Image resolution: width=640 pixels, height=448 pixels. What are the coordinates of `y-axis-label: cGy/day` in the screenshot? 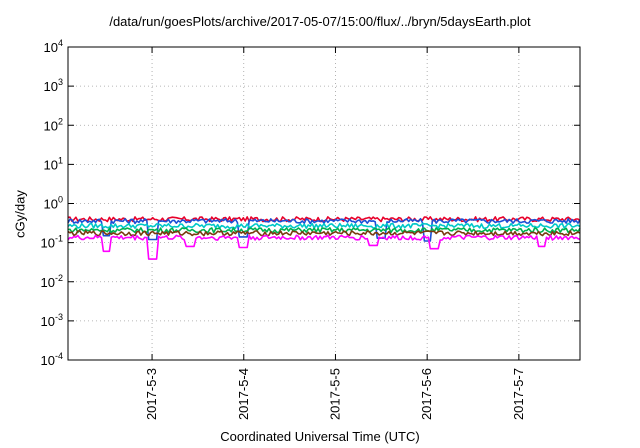 It's located at (20, 214).